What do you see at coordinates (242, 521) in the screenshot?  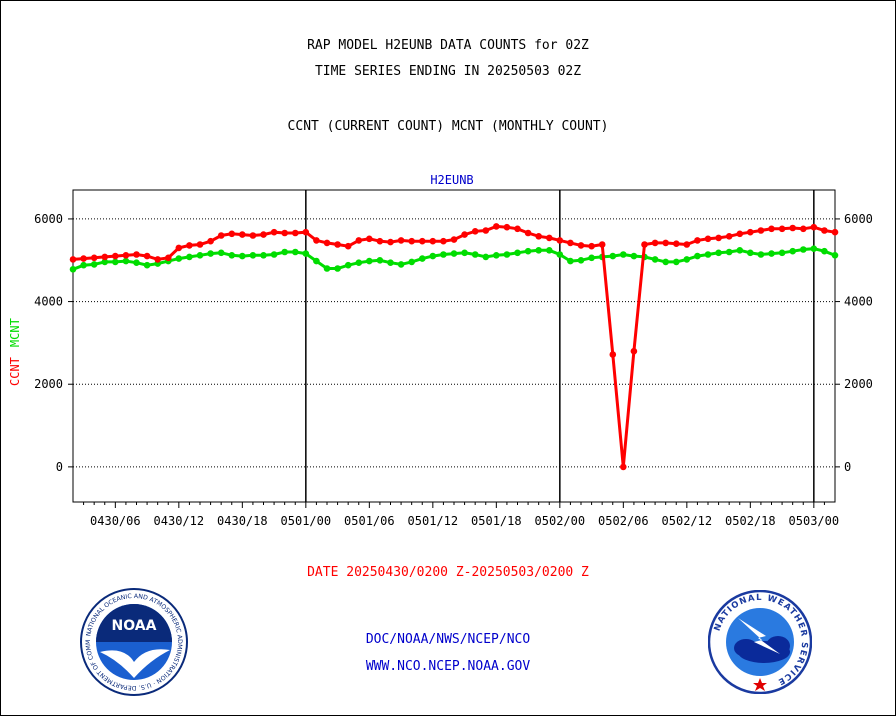 I see `x-tick-label: 0430/18` at bounding box center [242, 521].